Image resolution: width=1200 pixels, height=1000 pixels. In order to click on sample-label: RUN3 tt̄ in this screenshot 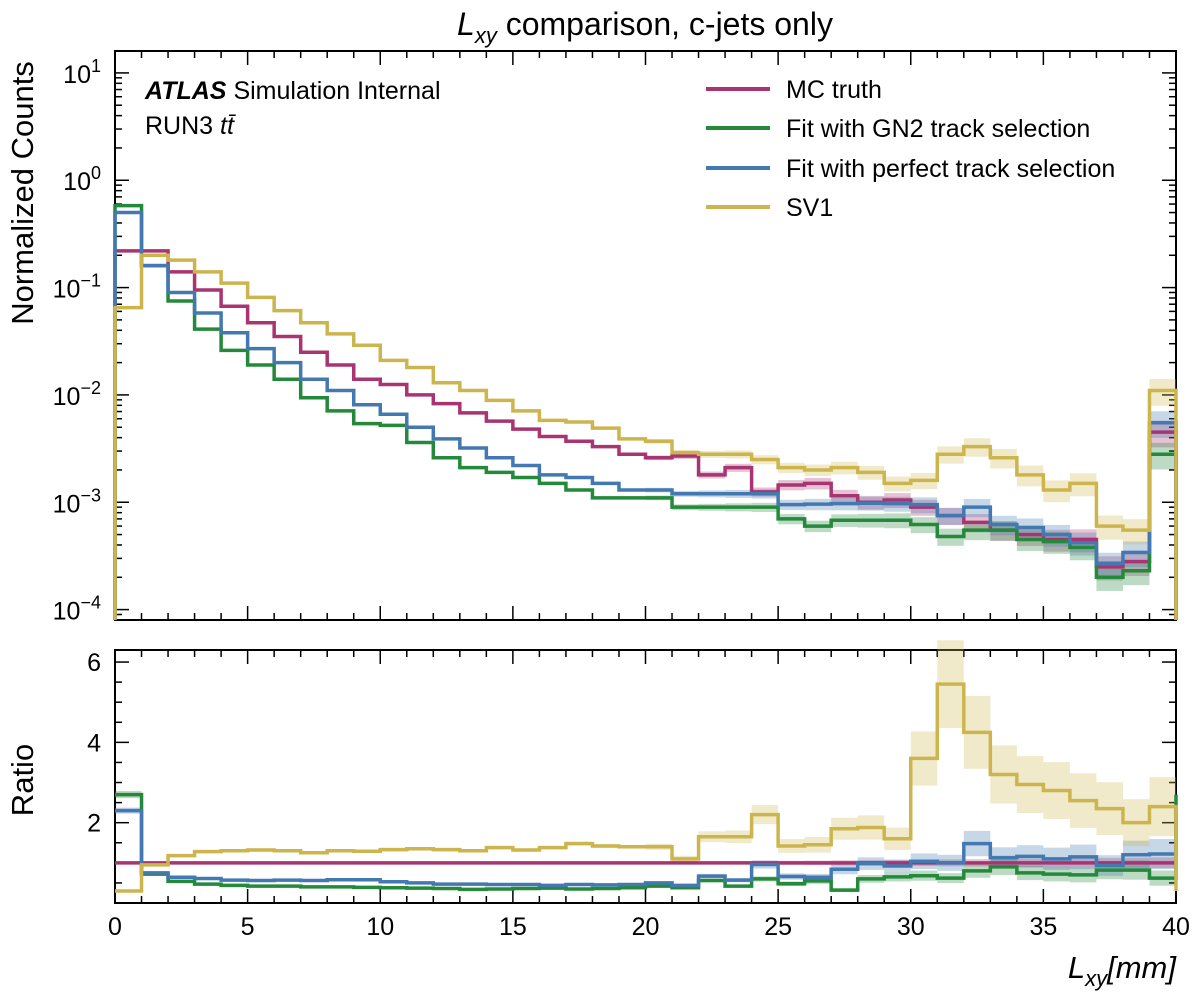, I will do `click(190, 126)`.